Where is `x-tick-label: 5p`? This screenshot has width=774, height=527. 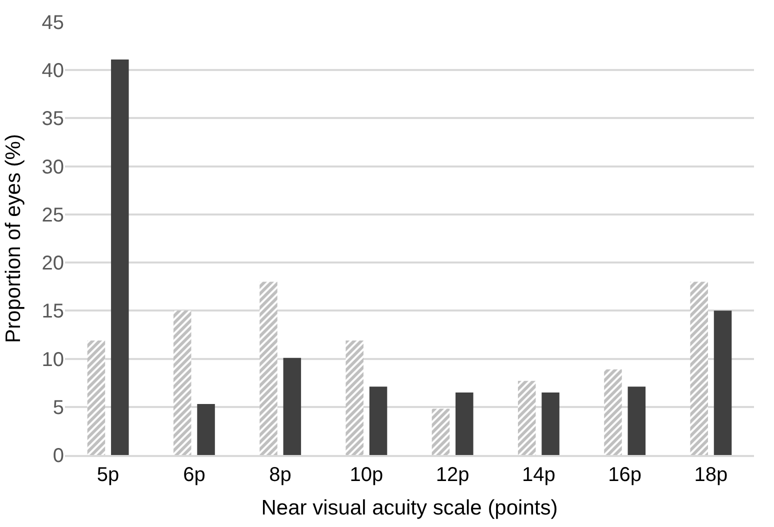
x-tick-label: 5p is located at coordinates (108, 475).